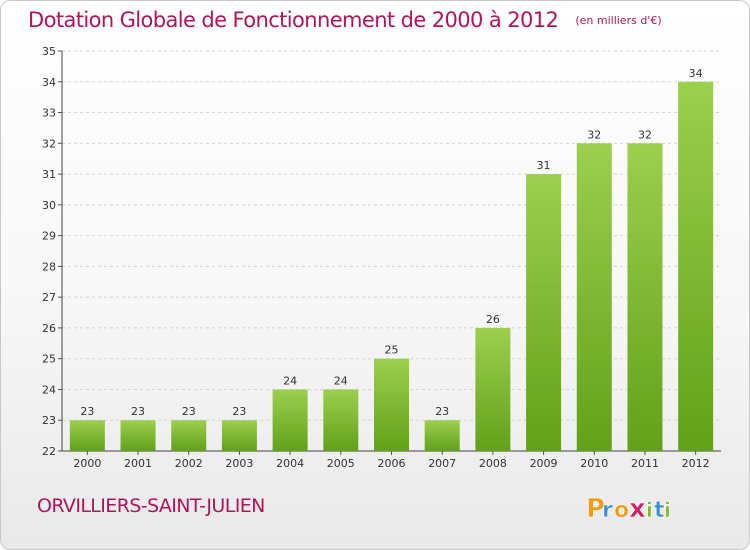  Describe the element at coordinates (87, 463) in the screenshot. I see `x-tick-label-2000: 2000` at that location.